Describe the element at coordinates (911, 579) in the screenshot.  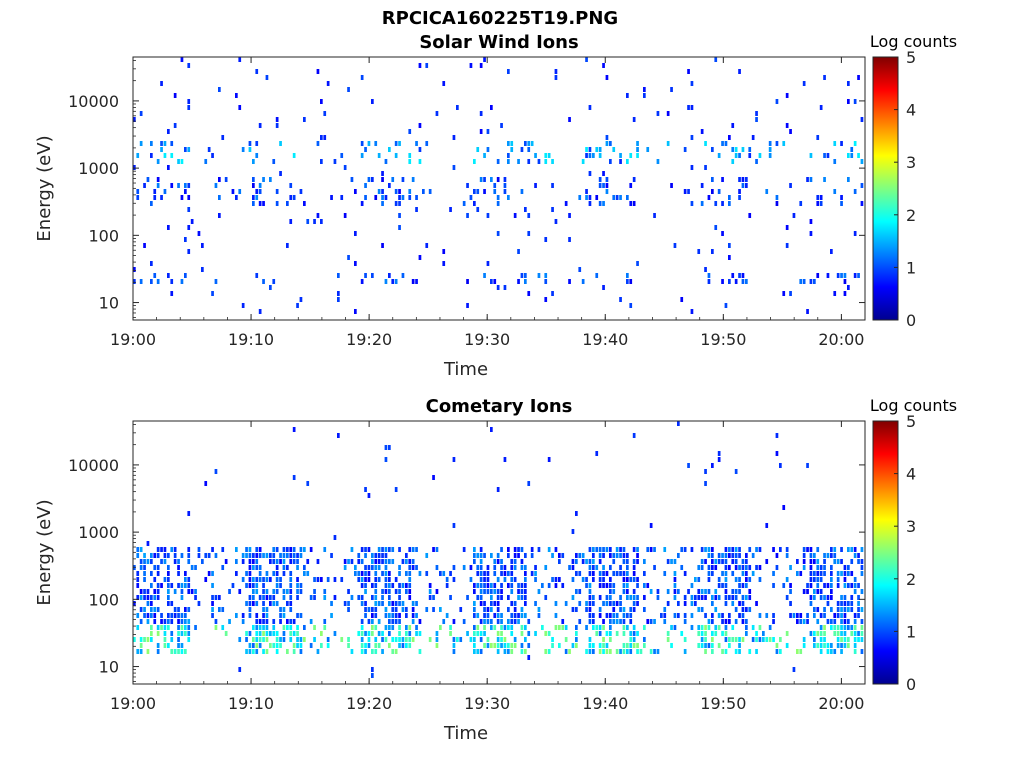
I see `colorbar-tick-label: 2` at that location.